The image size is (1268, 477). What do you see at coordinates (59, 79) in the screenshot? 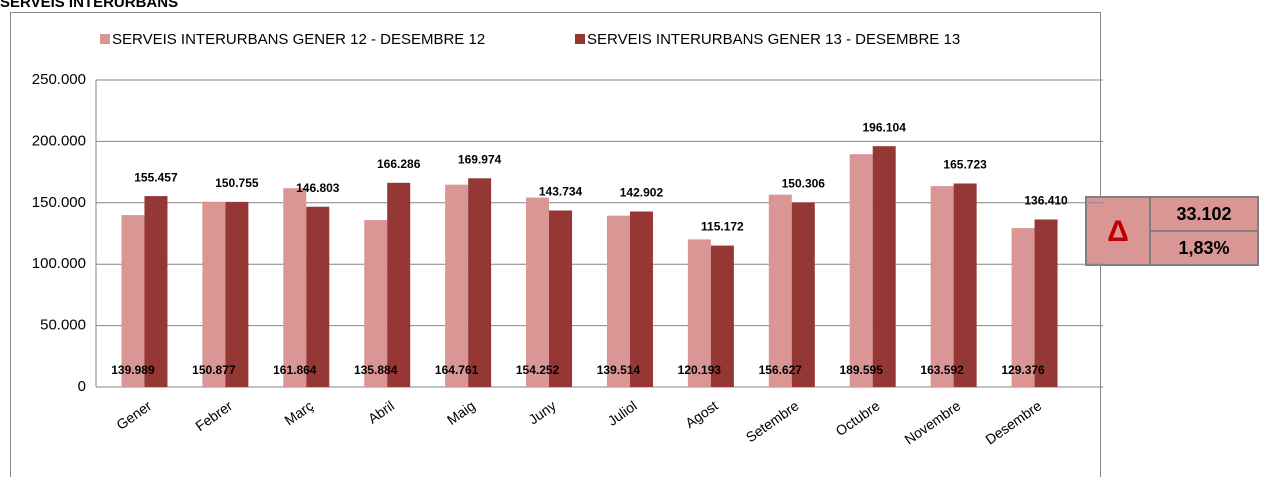
I see `y-tick-label: 250.000` at bounding box center [59, 79].